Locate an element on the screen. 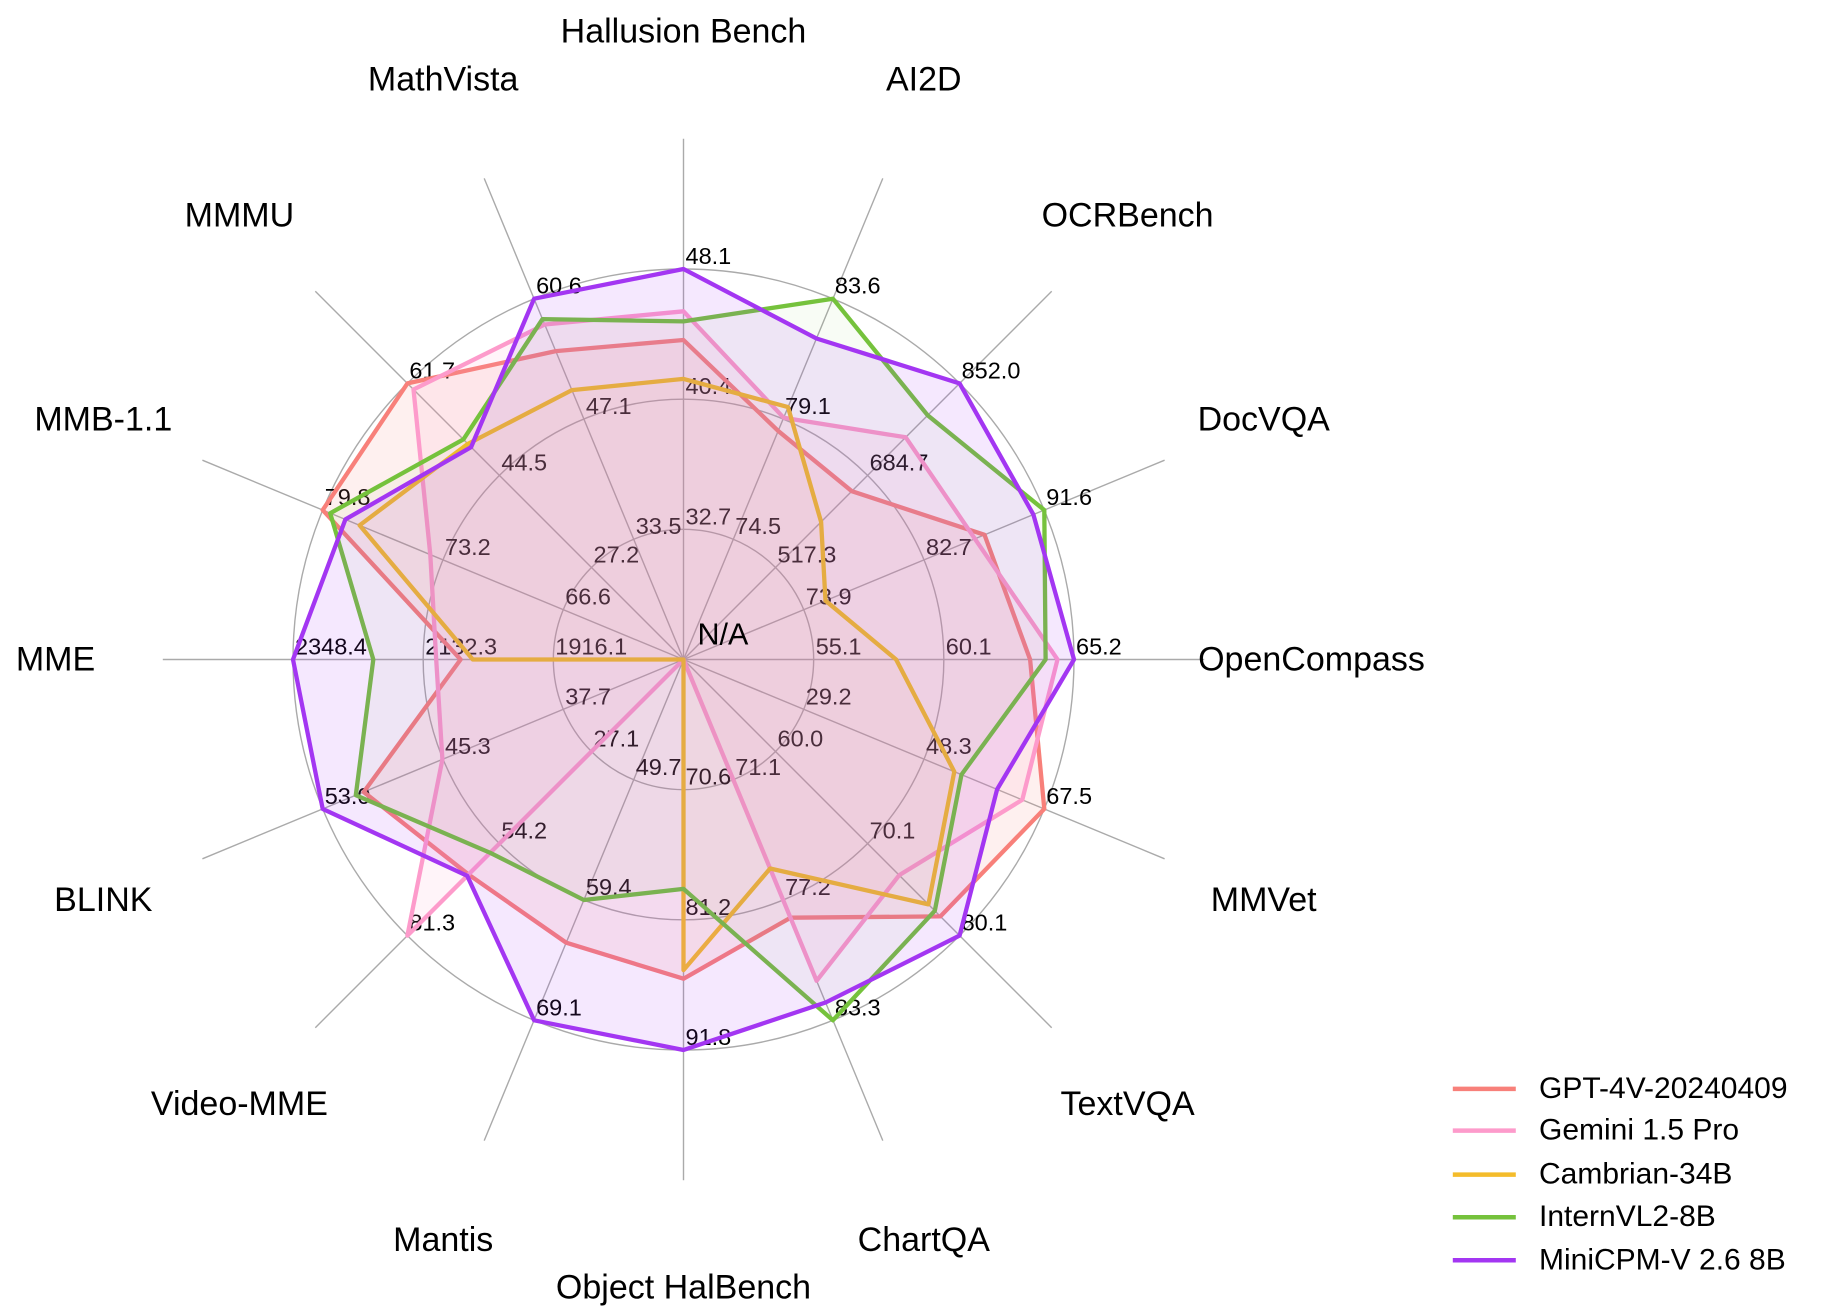 This screenshot has width=1822, height=1314. svg-text: DocVQA is located at coordinates (1264, 419).